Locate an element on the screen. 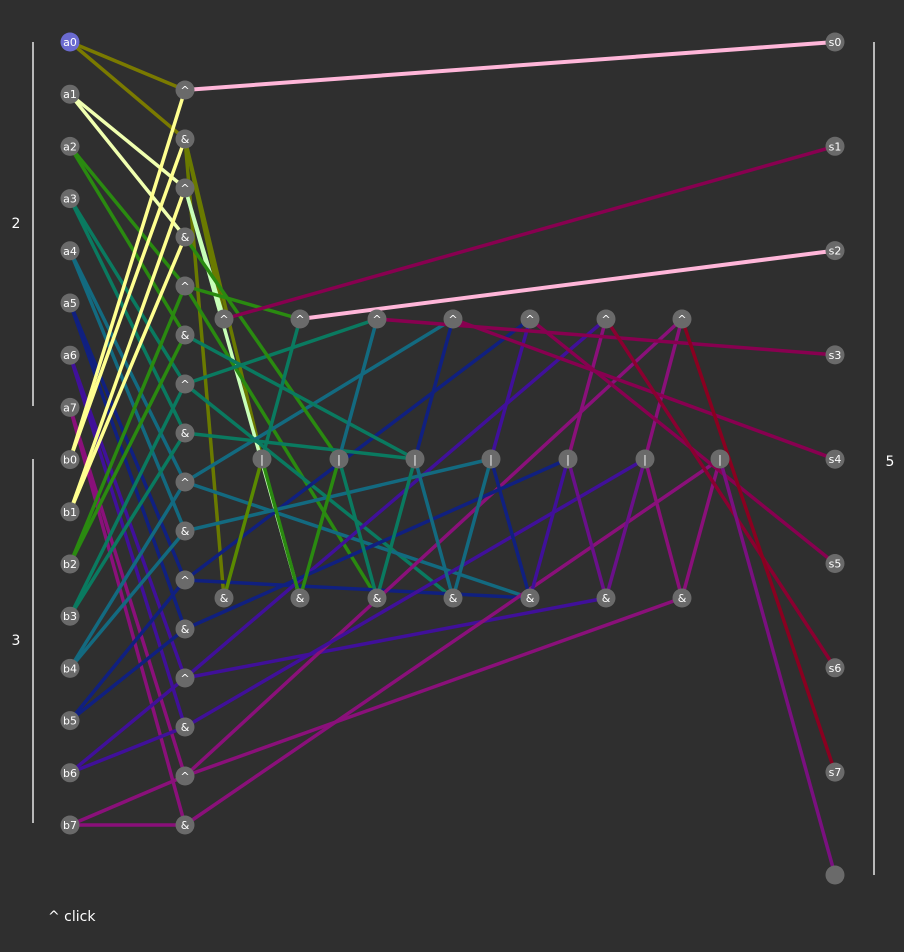 This screenshot has height=952, width=904. node-m7: & is located at coordinates (682, 598).